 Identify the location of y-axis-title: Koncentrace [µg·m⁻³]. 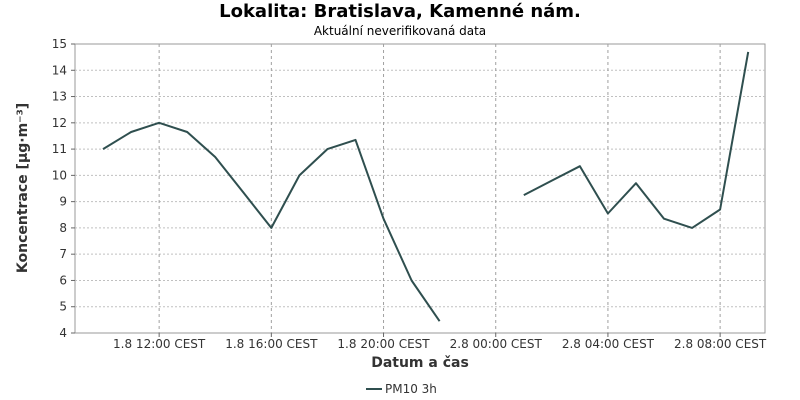
(23, 188).